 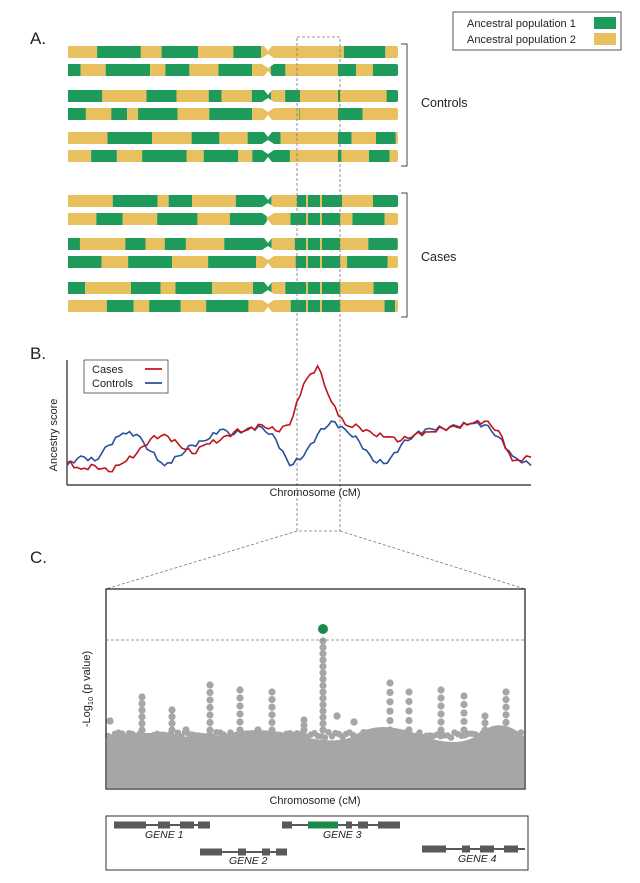 I want to click on gene1-model, so click(x=162, y=825).